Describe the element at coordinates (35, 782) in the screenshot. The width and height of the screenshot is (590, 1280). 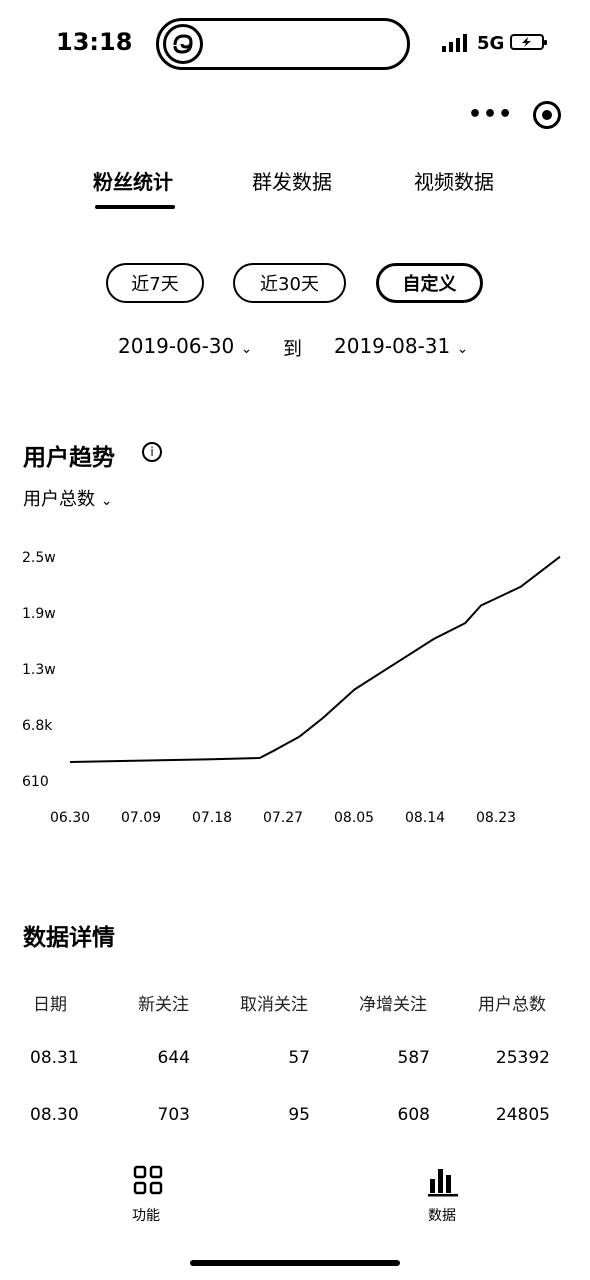
I see `y-tick-label: 610` at that location.